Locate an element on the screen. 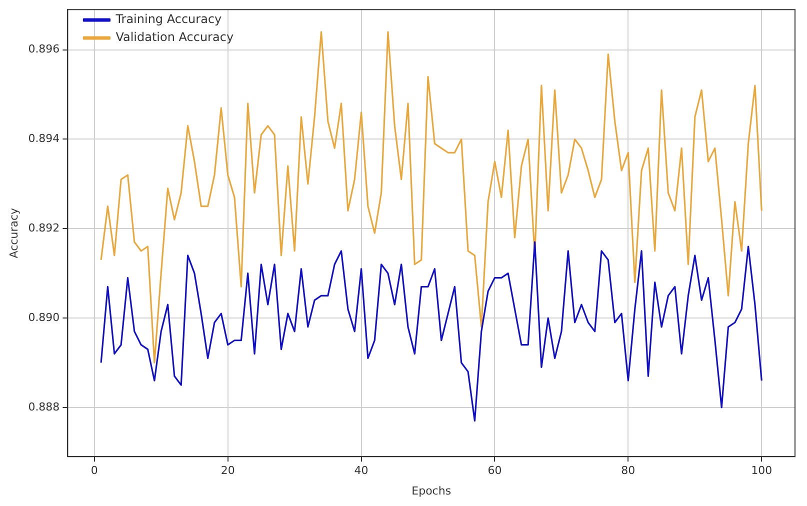  x-tick-label: 80 is located at coordinates (628, 471).